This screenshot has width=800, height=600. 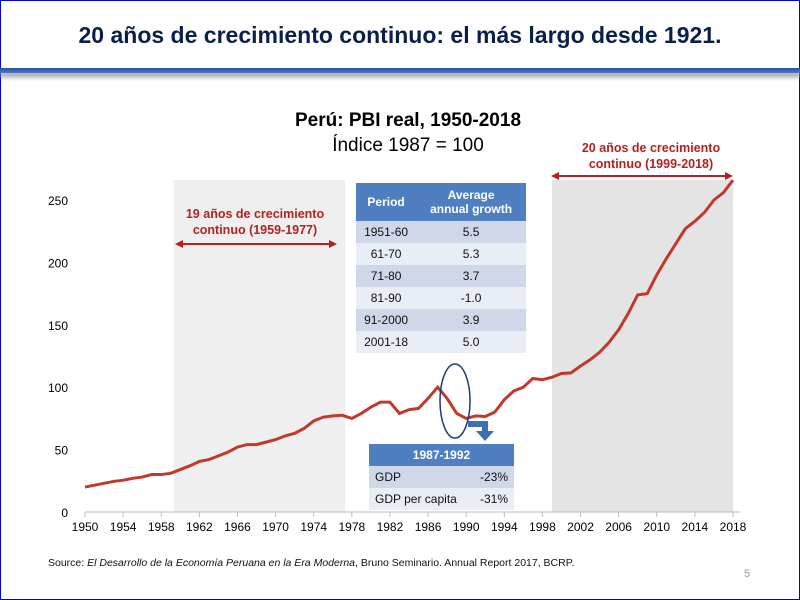 I want to click on header-growth: Average annual growth, so click(x=471, y=202).